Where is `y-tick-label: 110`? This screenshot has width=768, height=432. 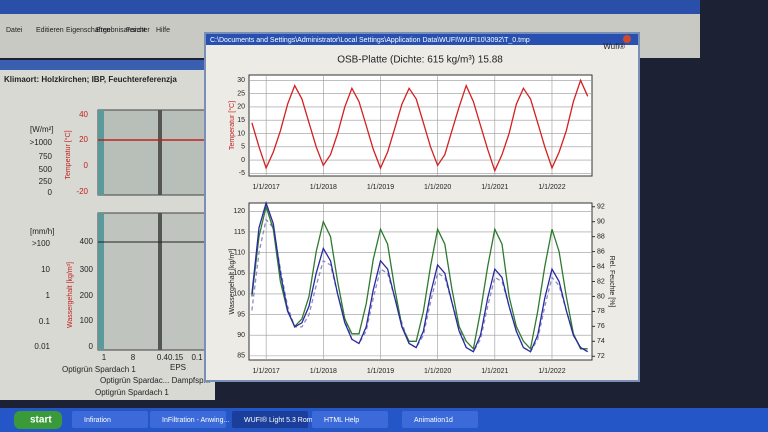 y-tick-label: 110 is located at coordinates (239, 252).